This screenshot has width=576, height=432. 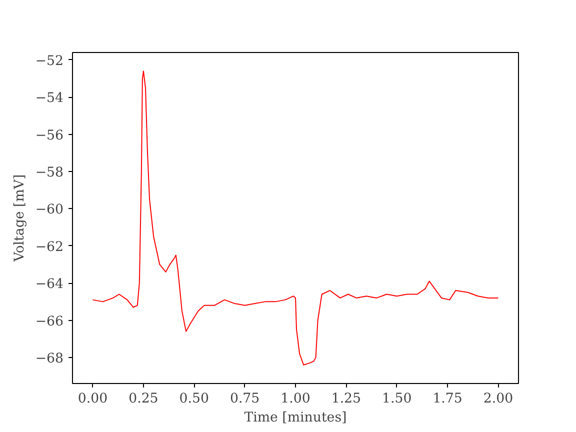 What do you see at coordinates (20, 218) in the screenshot?
I see `y-axis-title: Voltage [mV]` at bounding box center [20, 218].